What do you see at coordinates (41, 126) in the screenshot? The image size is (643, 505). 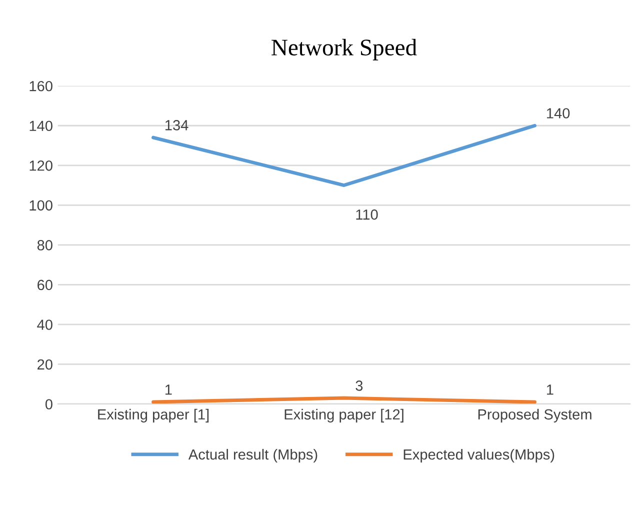 I see `y-tick-label: 140` at bounding box center [41, 126].